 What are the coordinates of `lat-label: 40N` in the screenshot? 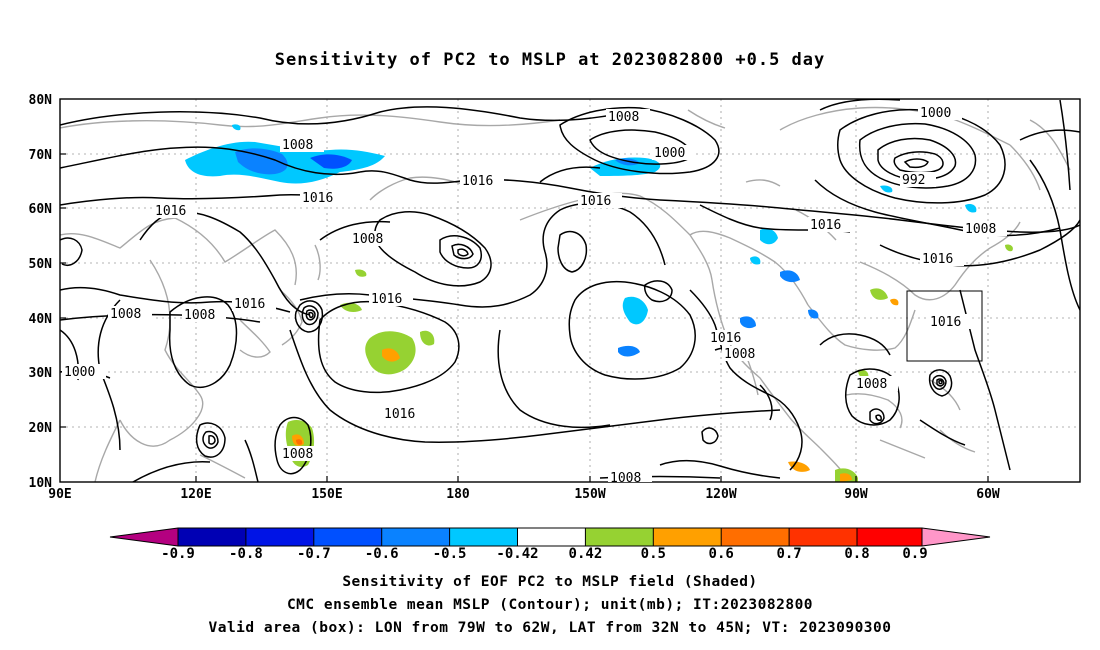 It's located at (41, 319).